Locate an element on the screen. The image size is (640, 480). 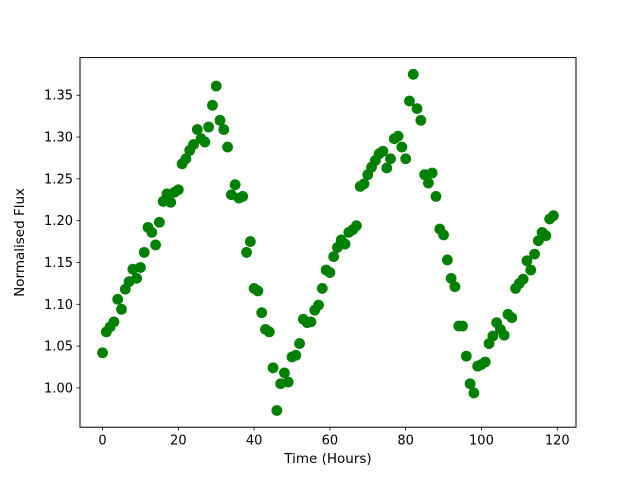
x-tick-label: 0 is located at coordinates (102, 441).